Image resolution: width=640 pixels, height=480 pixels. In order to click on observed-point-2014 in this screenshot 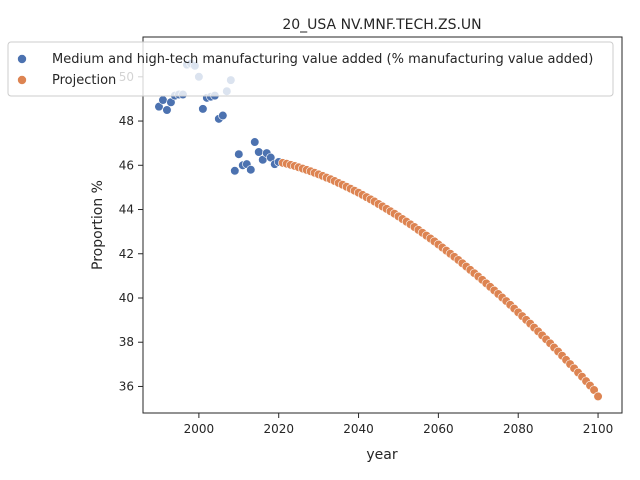, I will do `click(255, 142)`.